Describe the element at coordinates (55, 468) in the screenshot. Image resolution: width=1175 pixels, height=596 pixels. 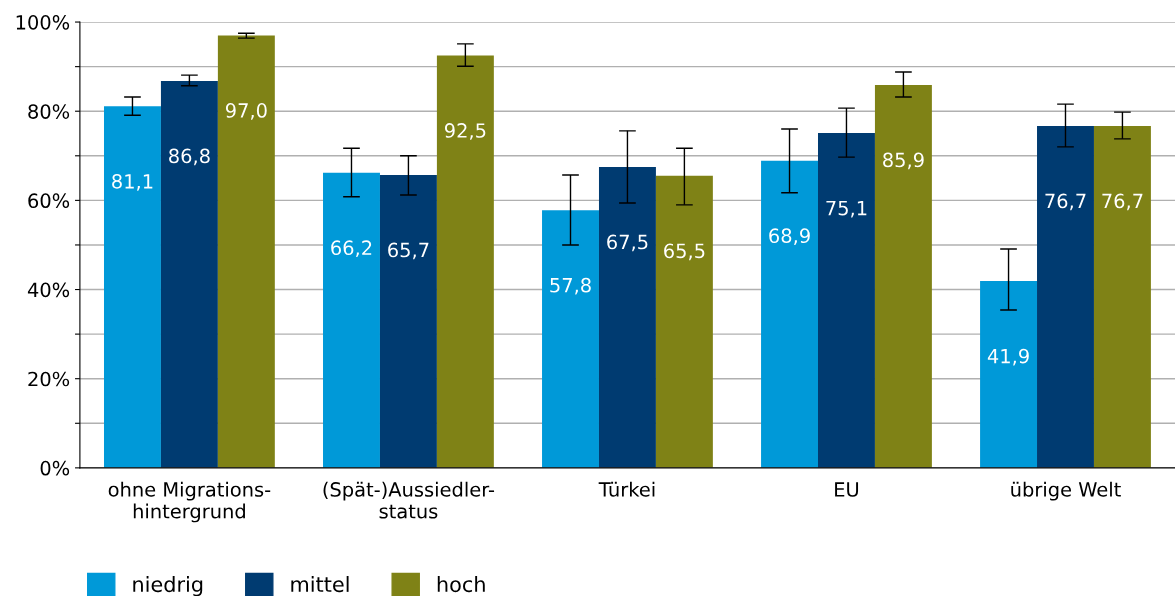
I see `y-tick-label: 0%` at that location.